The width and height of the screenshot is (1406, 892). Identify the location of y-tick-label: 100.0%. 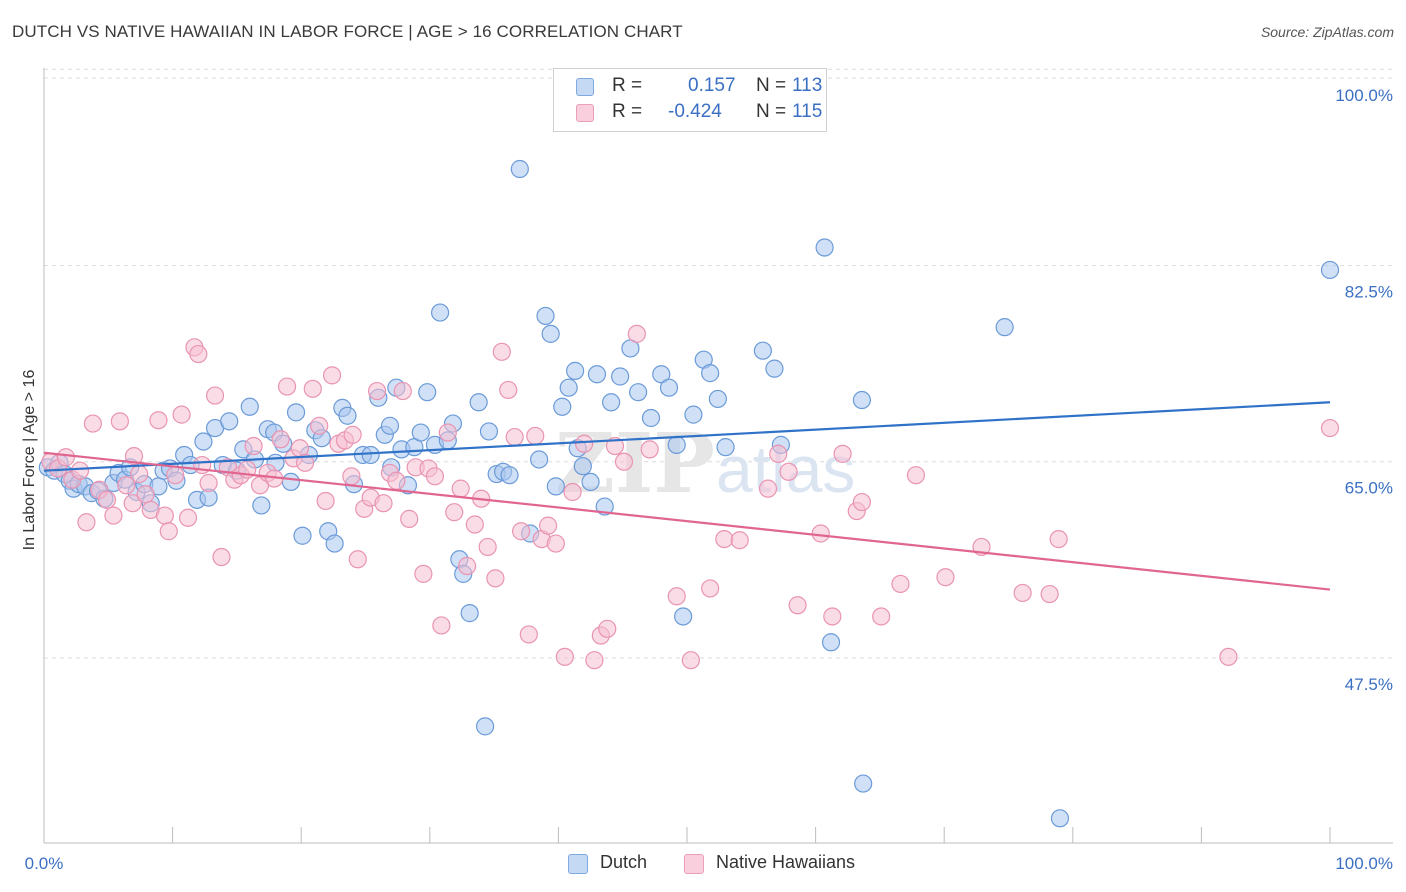
(1364, 95).